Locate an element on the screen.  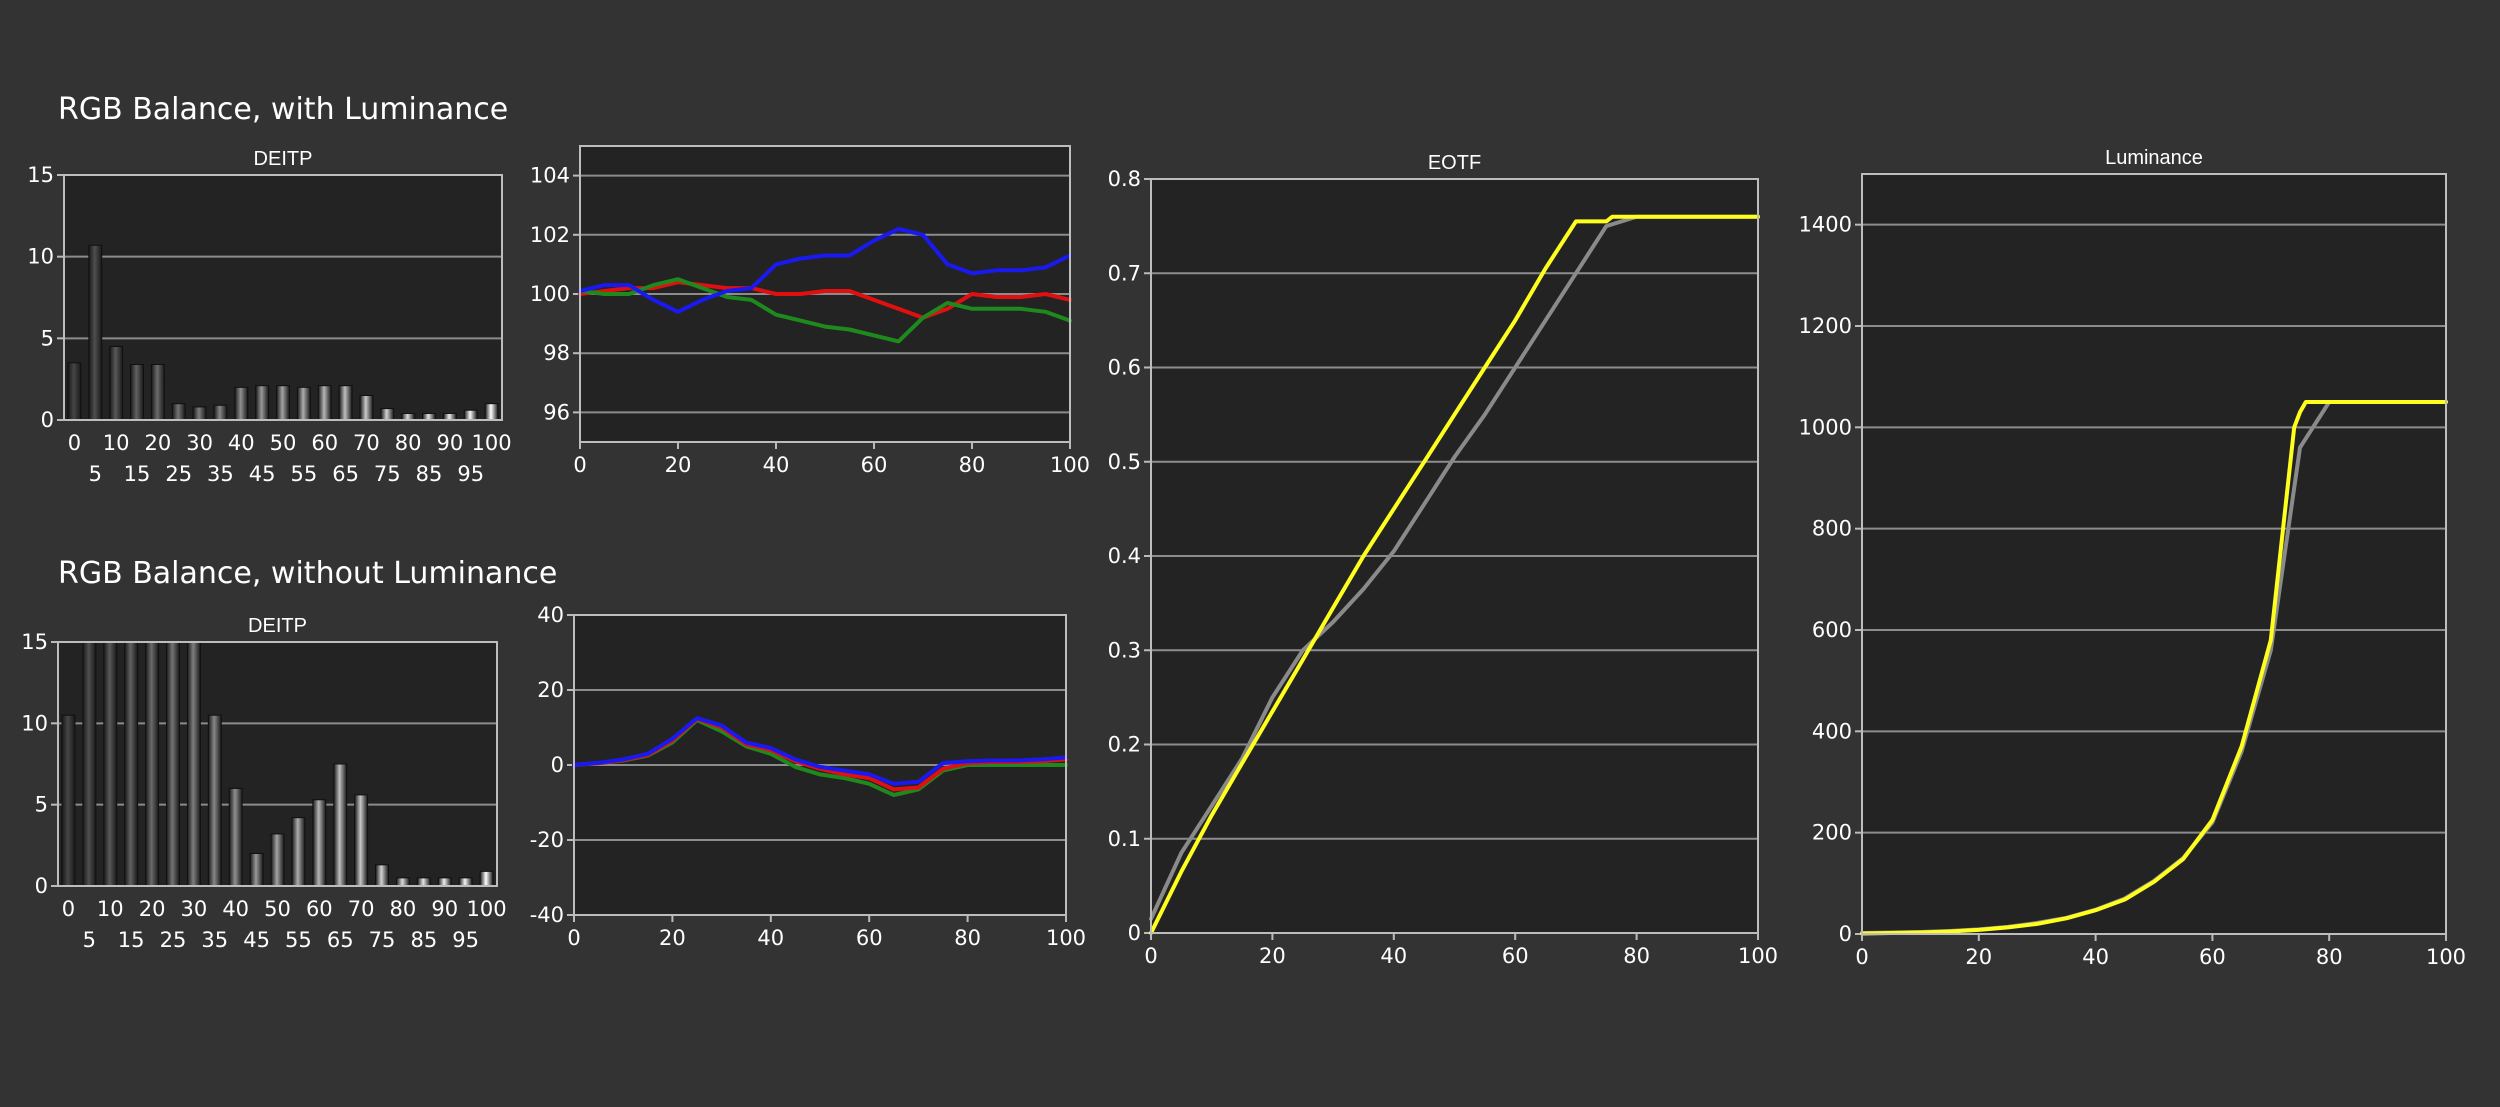
y-tick-label: 100 is located at coordinates (550, 294).